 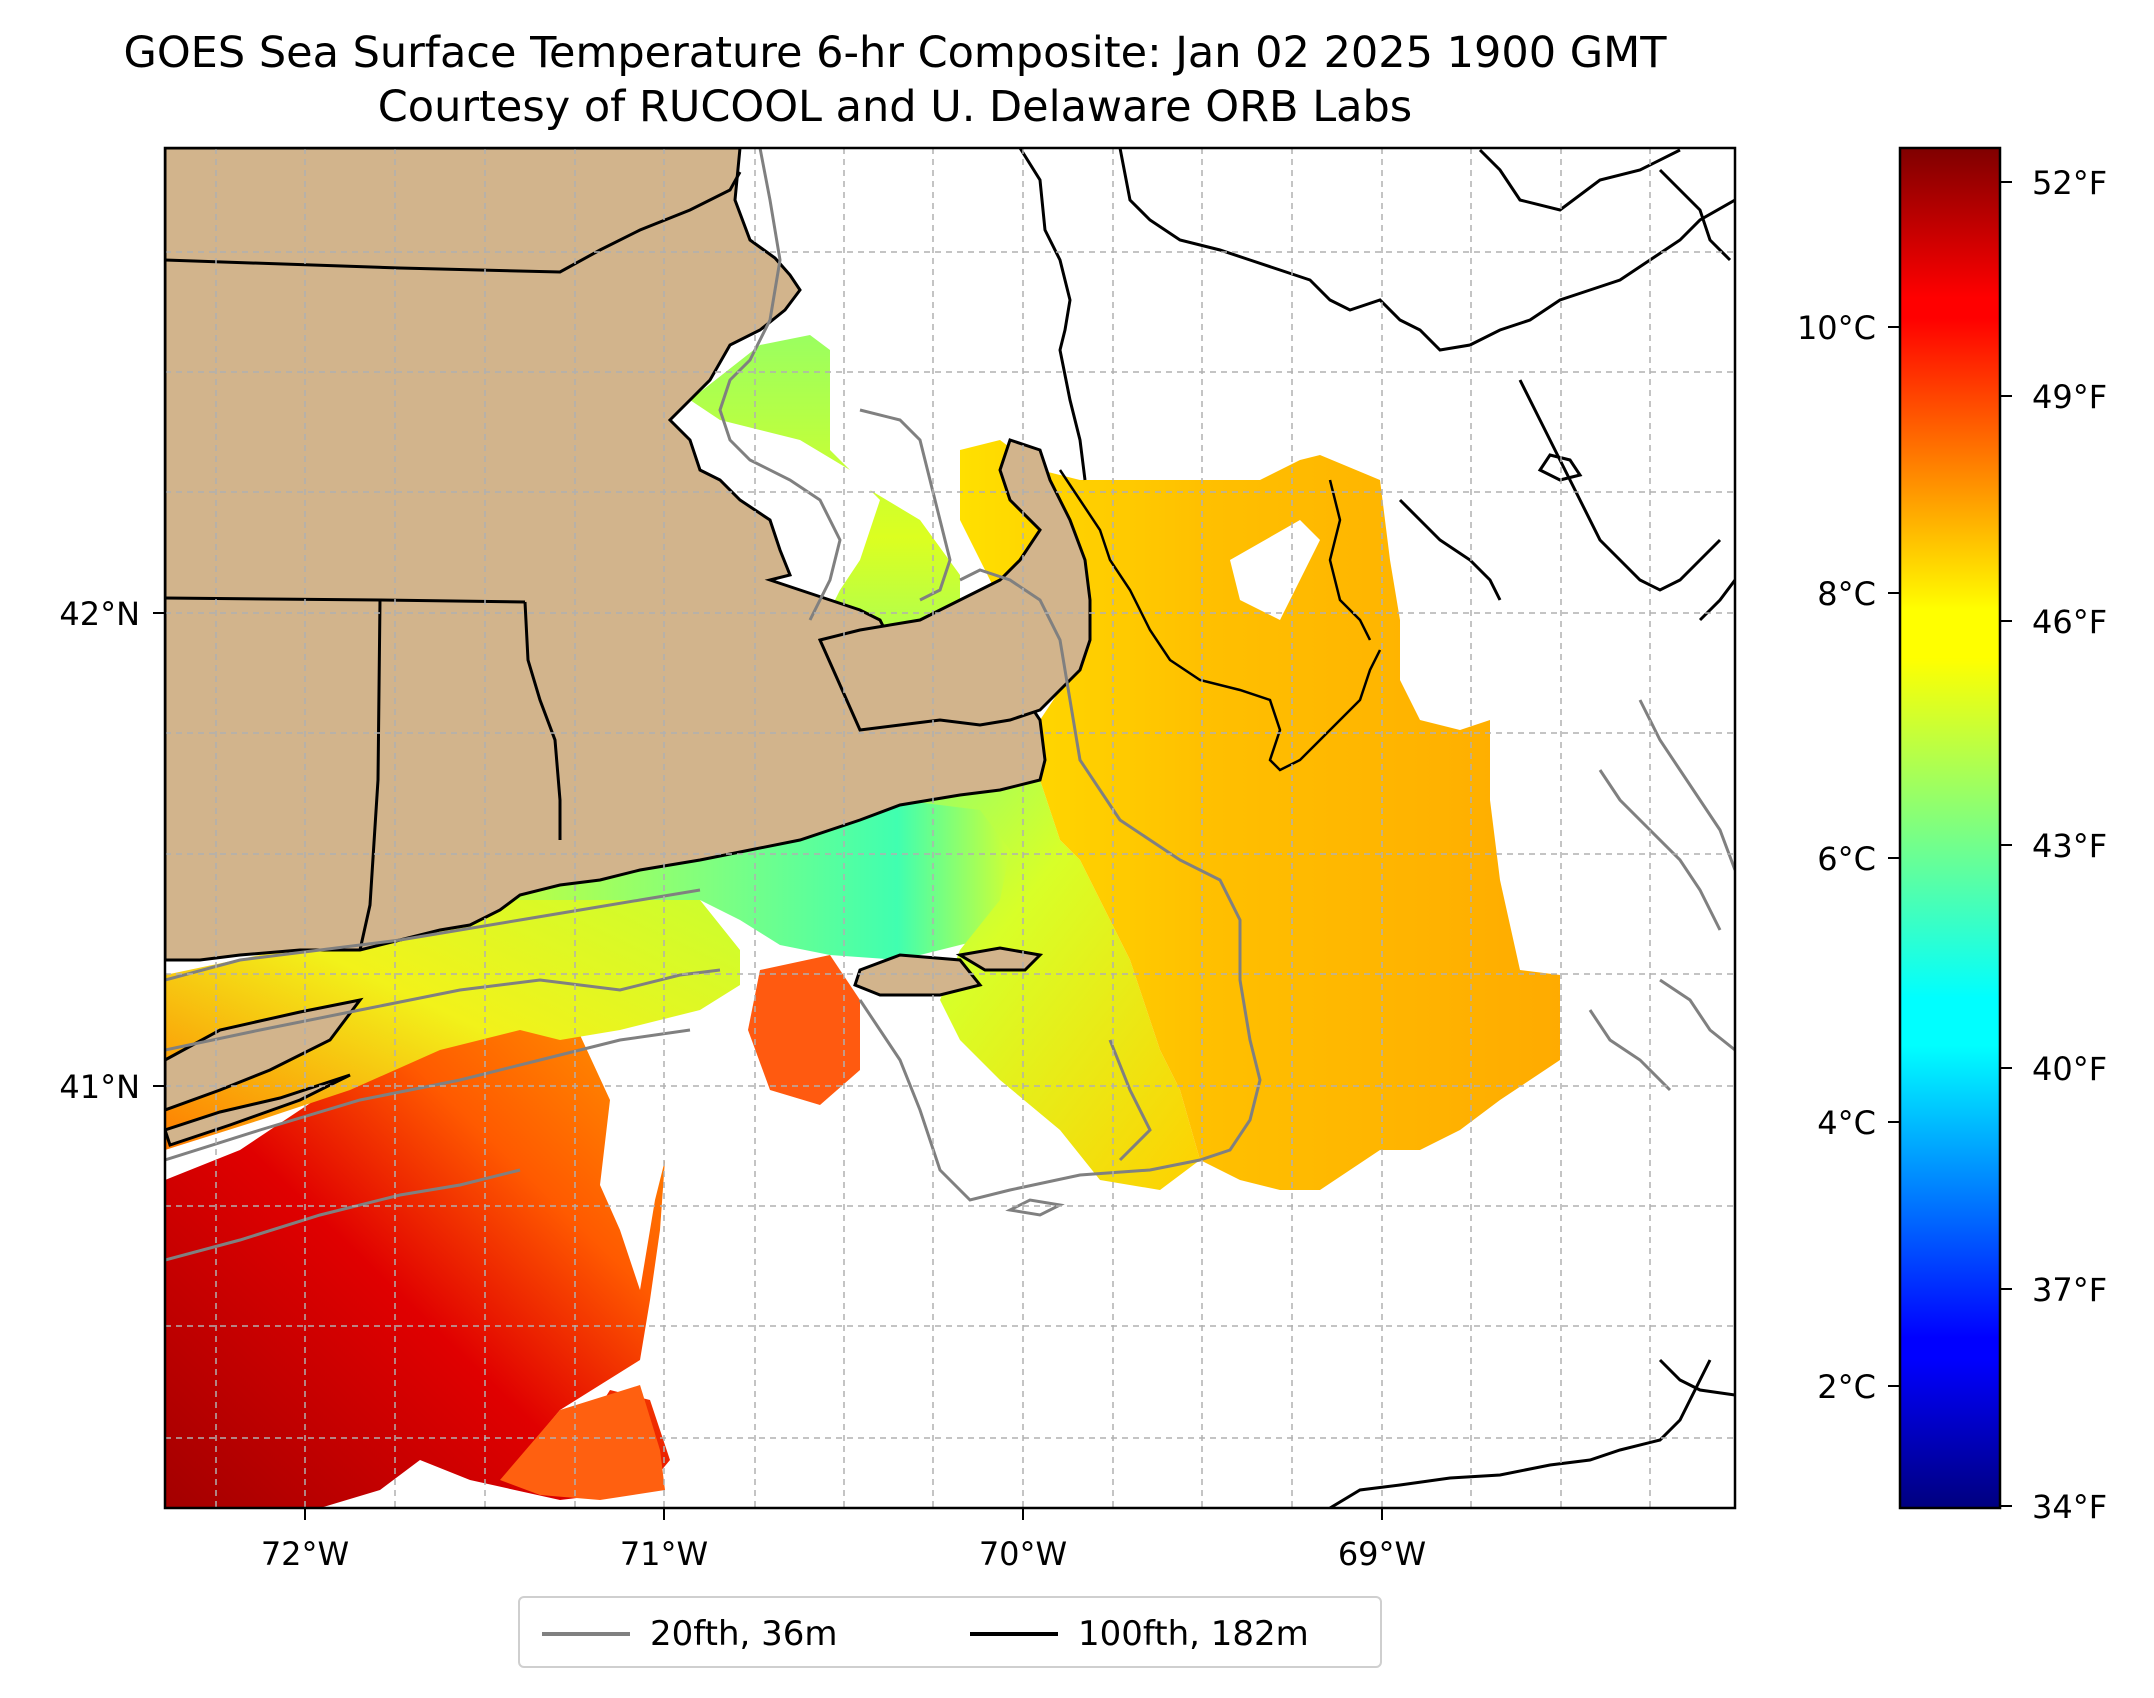 What do you see at coordinates (542, 720) in the screenshot?
I see `ri-ma-border` at bounding box center [542, 720].